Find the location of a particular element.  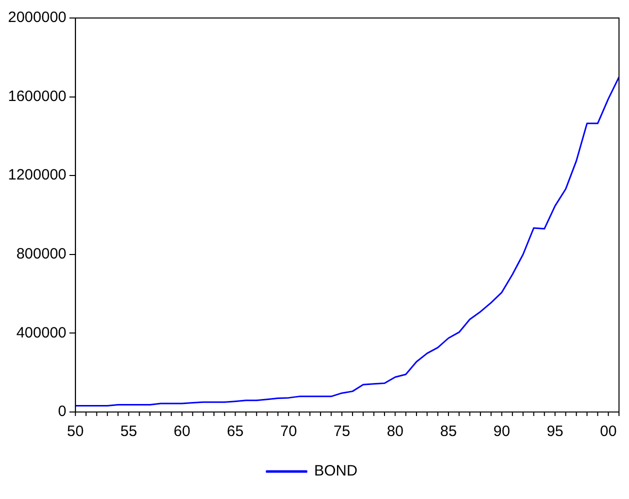

x-tick-label: 00 is located at coordinates (608, 431).